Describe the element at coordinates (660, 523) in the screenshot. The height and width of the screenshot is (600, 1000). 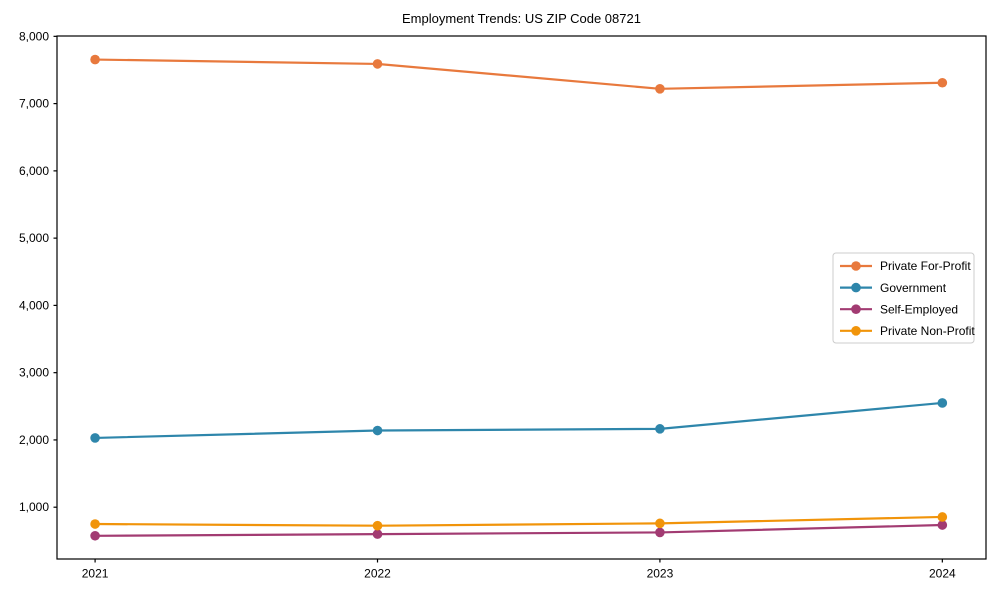
I see `data-point-private-non-profit-2023` at that location.